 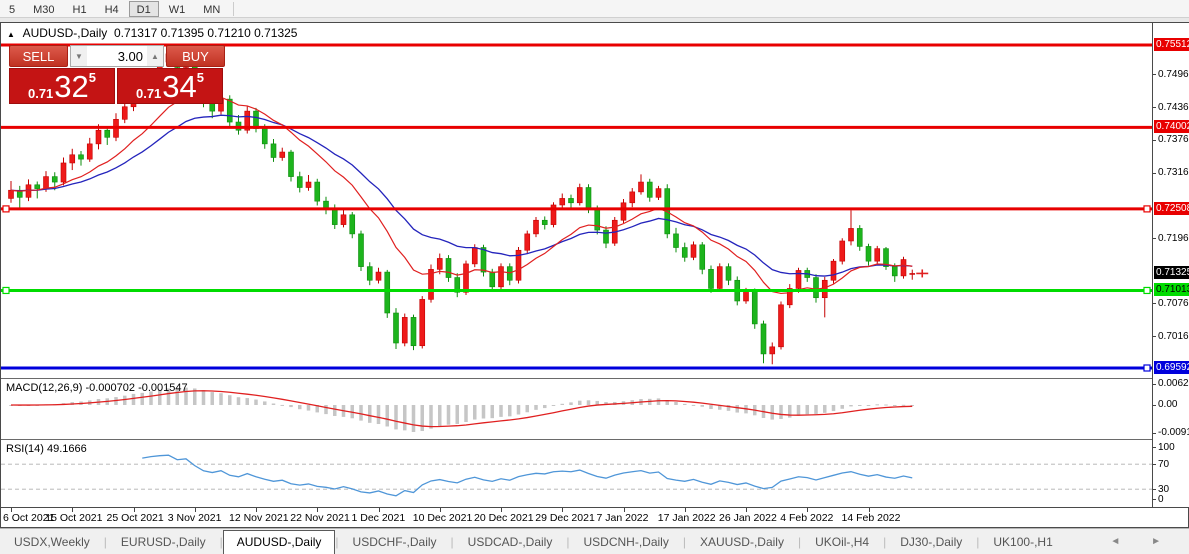 I want to click on sell-price-main: 32, so click(x=71, y=86).